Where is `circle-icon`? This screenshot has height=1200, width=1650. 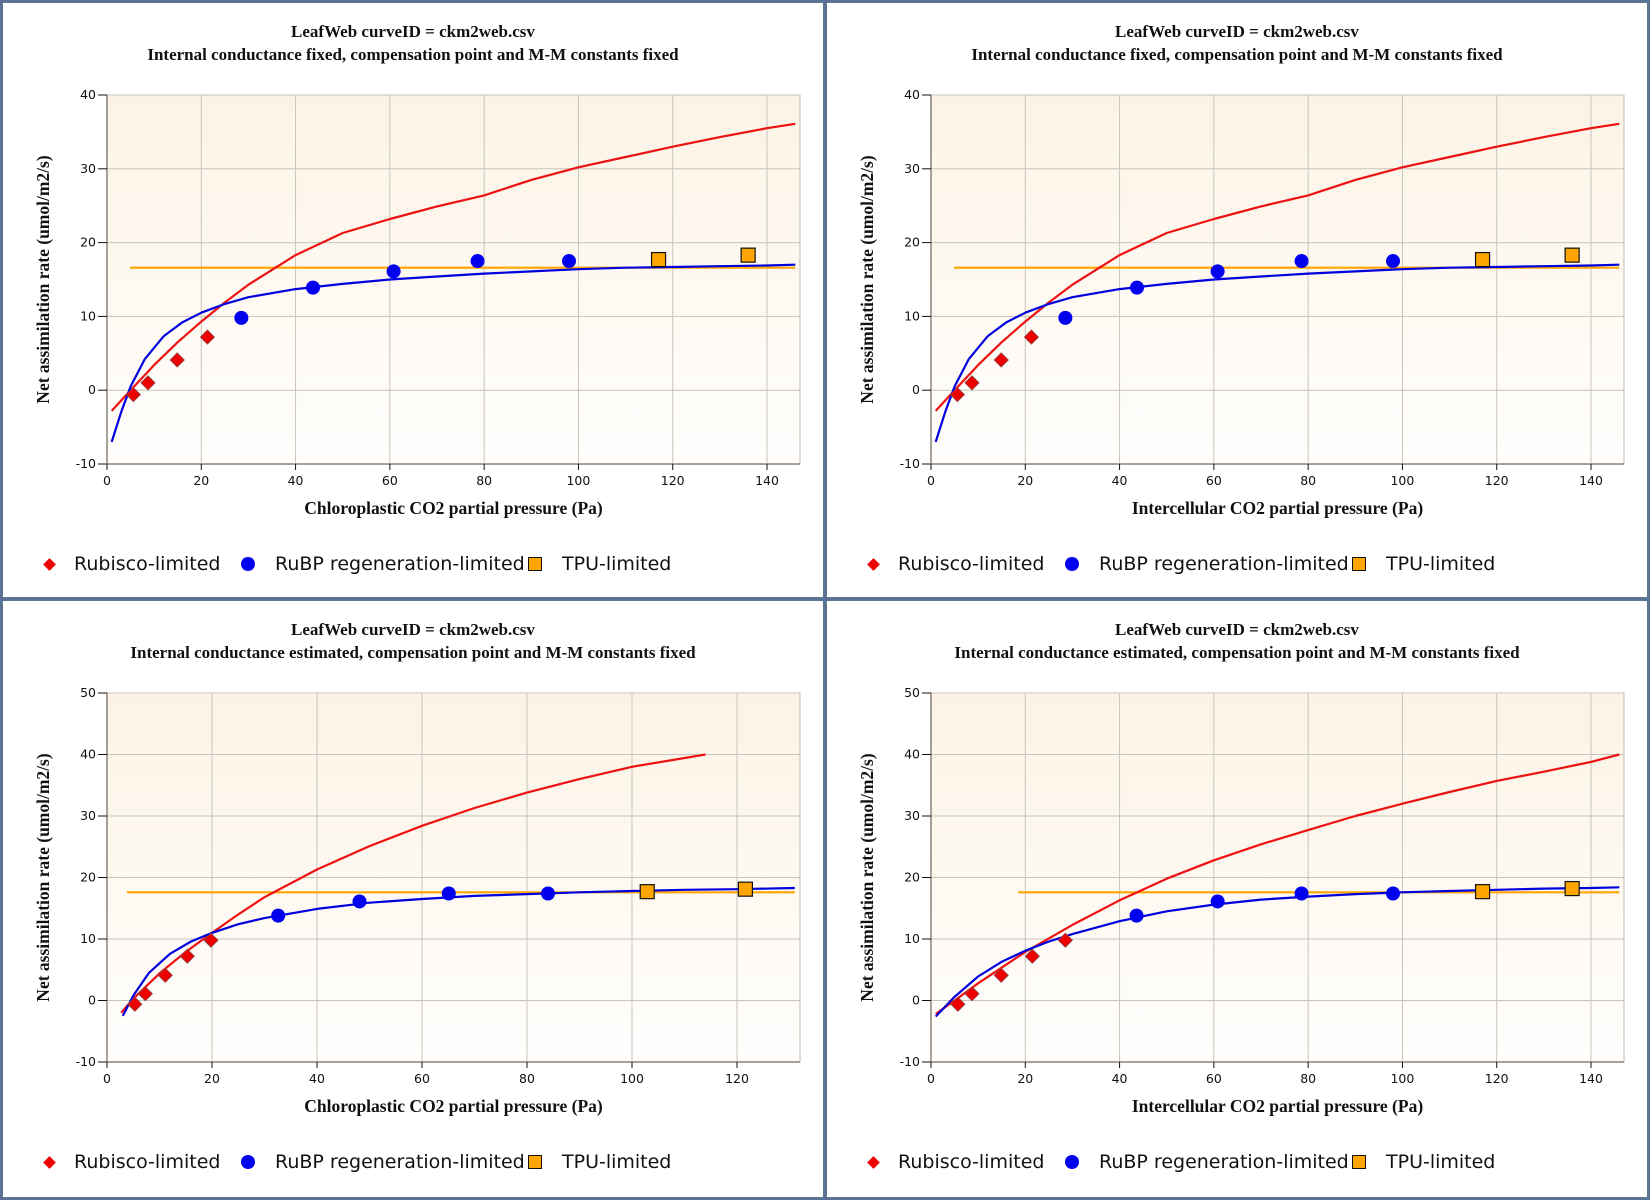 circle-icon is located at coordinates (1072, 564).